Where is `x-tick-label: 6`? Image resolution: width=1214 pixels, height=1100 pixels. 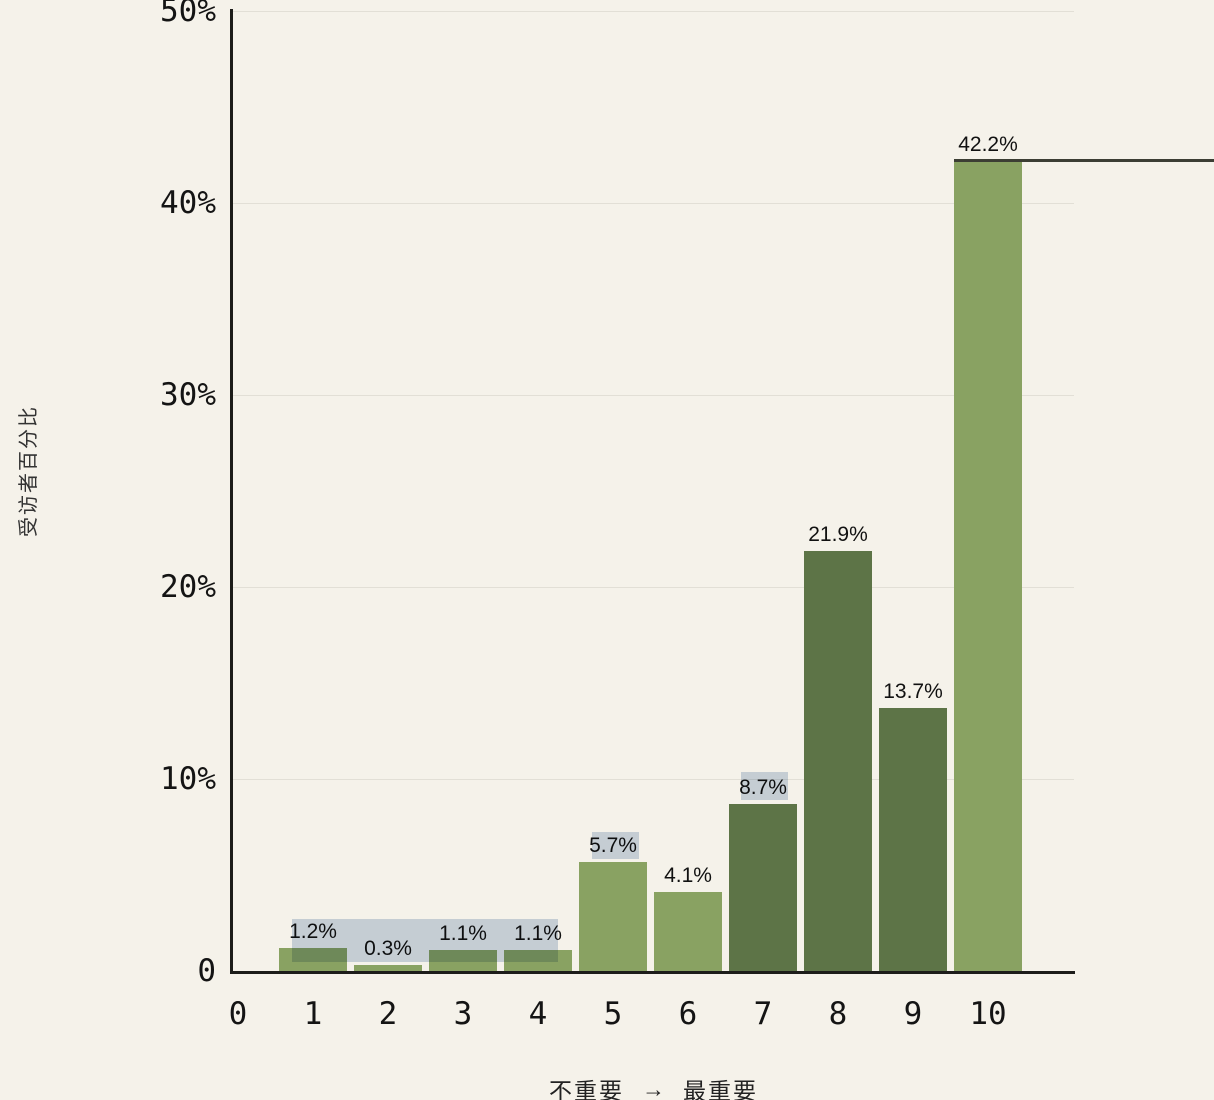
x-tick-label: 6 is located at coordinates (688, 1014).